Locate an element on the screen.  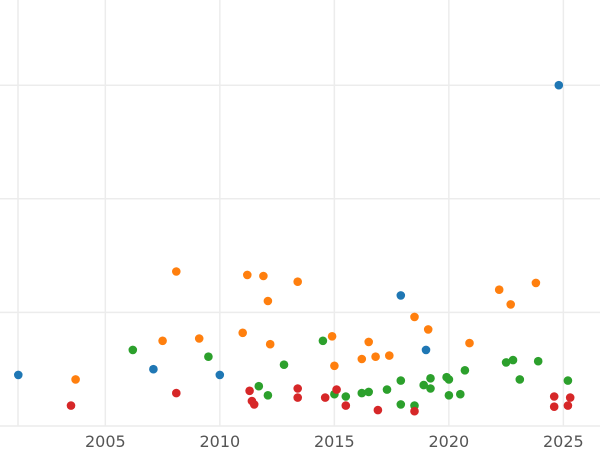
x-tick-label: 2005 is located at coordinates (105, 441).